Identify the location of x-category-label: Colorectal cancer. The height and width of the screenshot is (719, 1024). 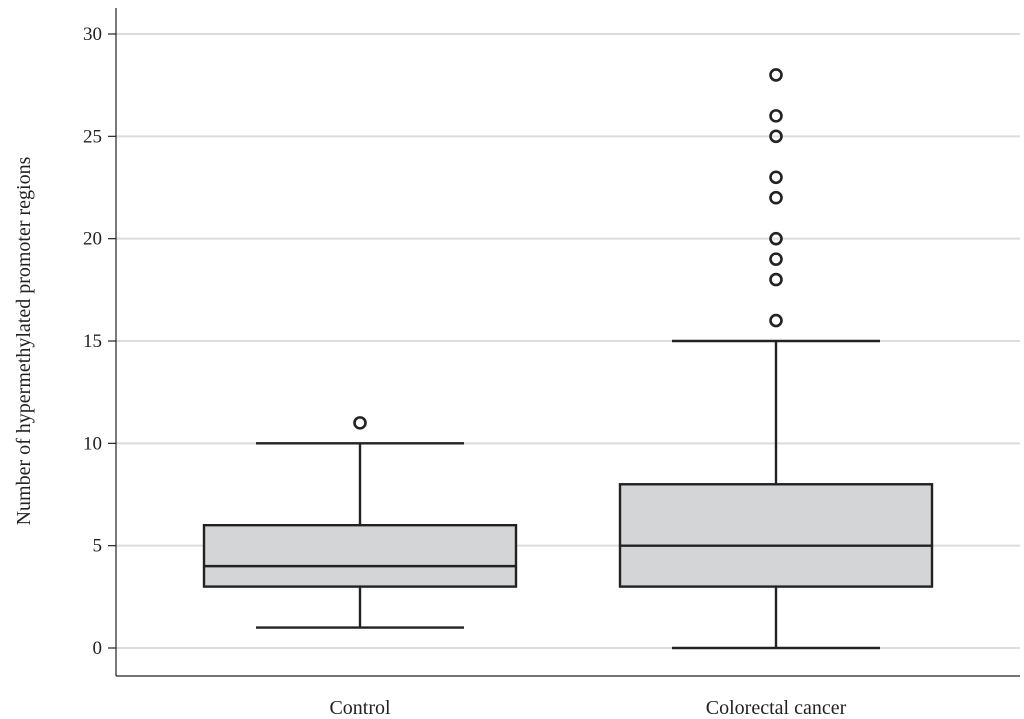
(776, 708).